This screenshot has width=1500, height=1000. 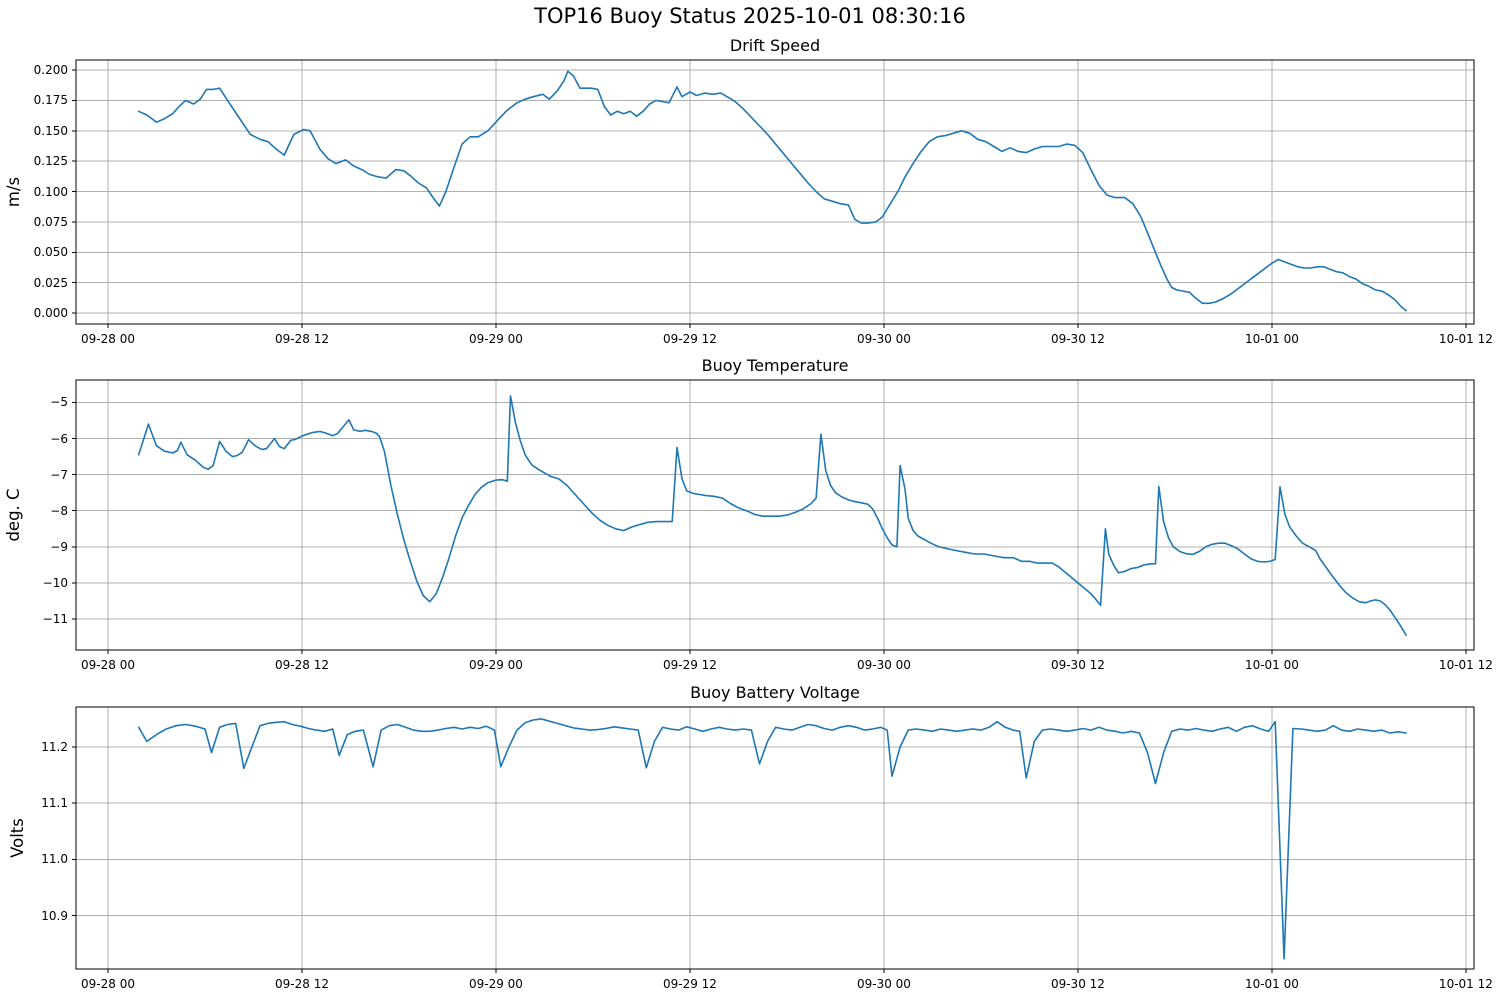 What do you see at coordinates (59, 438) in the screenshot?
I see `y-tick-label: −6` at bounding box center [59, 438].